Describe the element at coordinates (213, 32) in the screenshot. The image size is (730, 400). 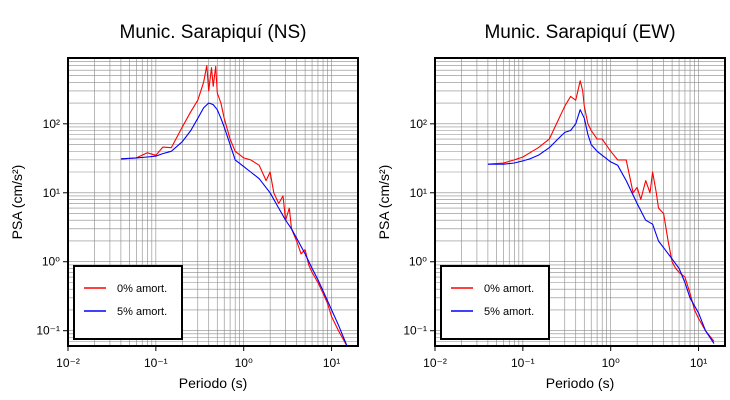
I see `chart-title: Munic. Sarapiquí (NS)` at that location.